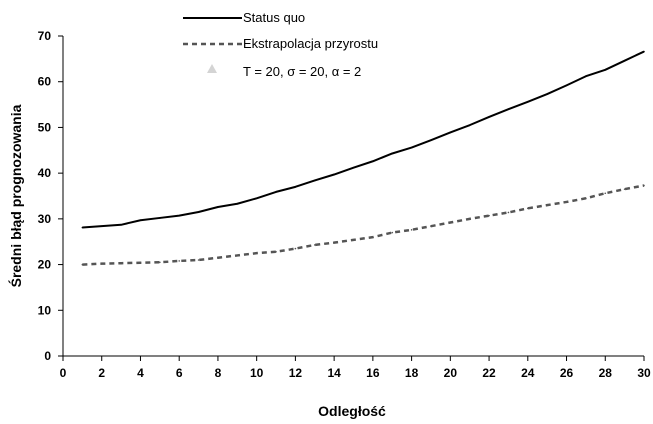  Describe the element at coordinates (644, 373) in the screenshot. I see `x-tick-label: 30` at that location.